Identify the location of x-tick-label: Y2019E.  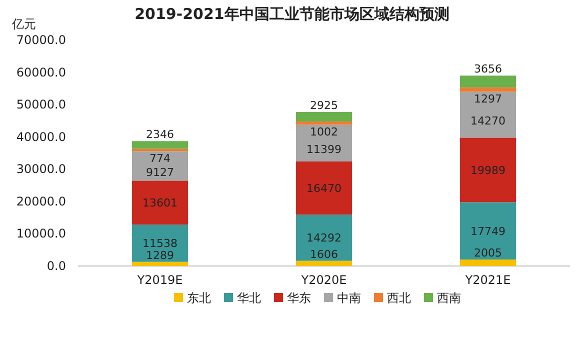
(159, 280).